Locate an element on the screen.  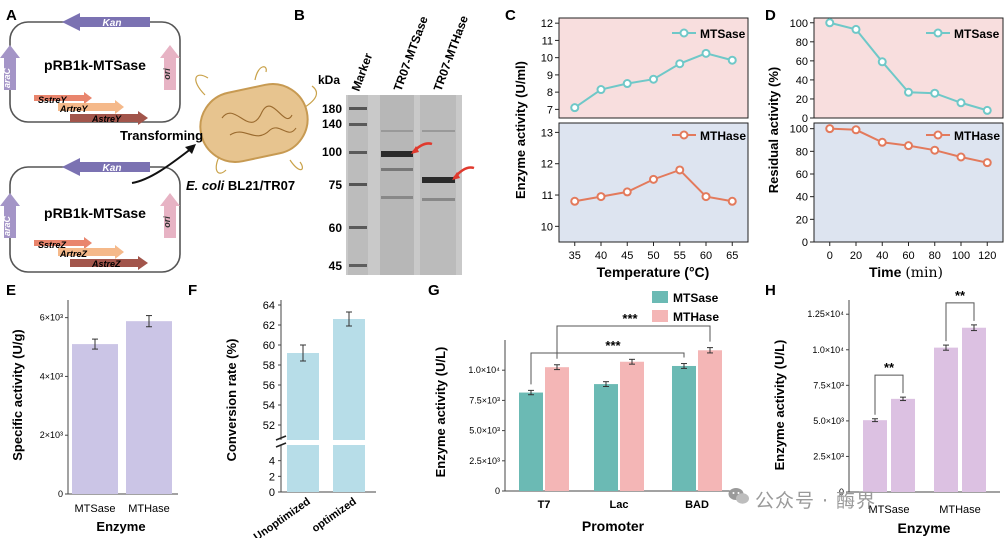
watermark: 公众号 · 酶界 is located at coordinates (816, 501).